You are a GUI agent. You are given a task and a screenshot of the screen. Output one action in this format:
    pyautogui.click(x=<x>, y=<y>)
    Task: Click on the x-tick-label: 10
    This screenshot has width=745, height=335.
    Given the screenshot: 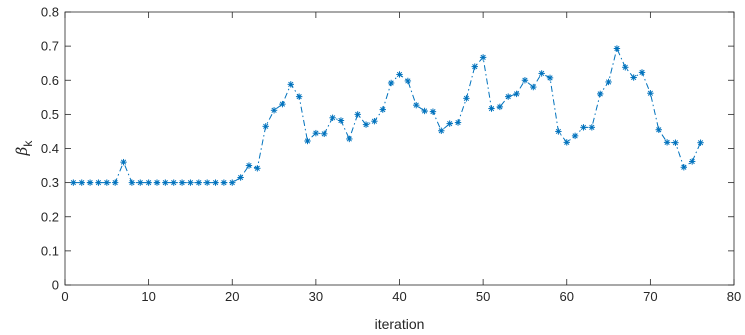 What is the action you would take?
    pyautogui.click(x=148, y=296)
    